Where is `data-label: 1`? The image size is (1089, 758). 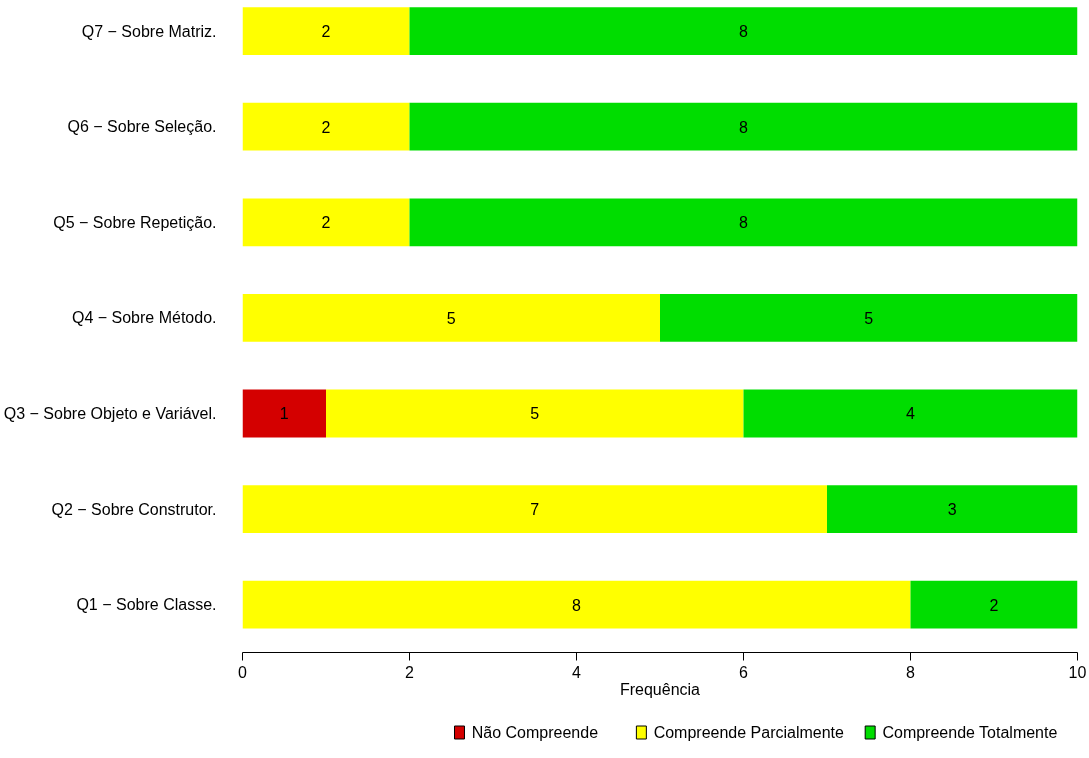
data-label: 1 is located at coordinates (284, 414).